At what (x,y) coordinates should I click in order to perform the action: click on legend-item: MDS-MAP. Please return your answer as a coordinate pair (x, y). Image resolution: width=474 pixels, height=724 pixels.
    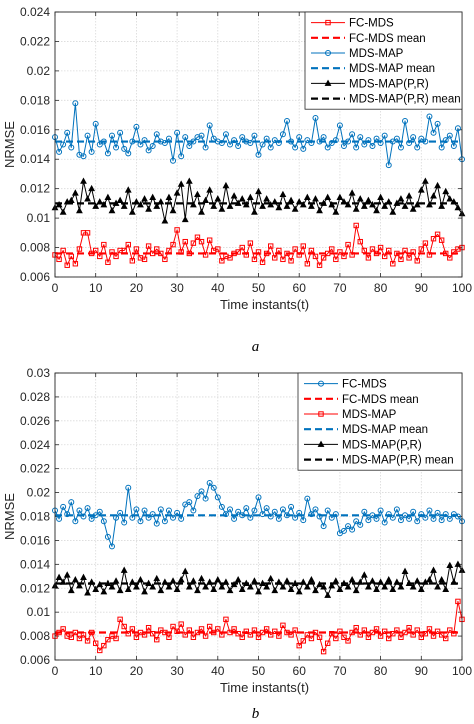
    Looking at the image, I should click on (350, 415).